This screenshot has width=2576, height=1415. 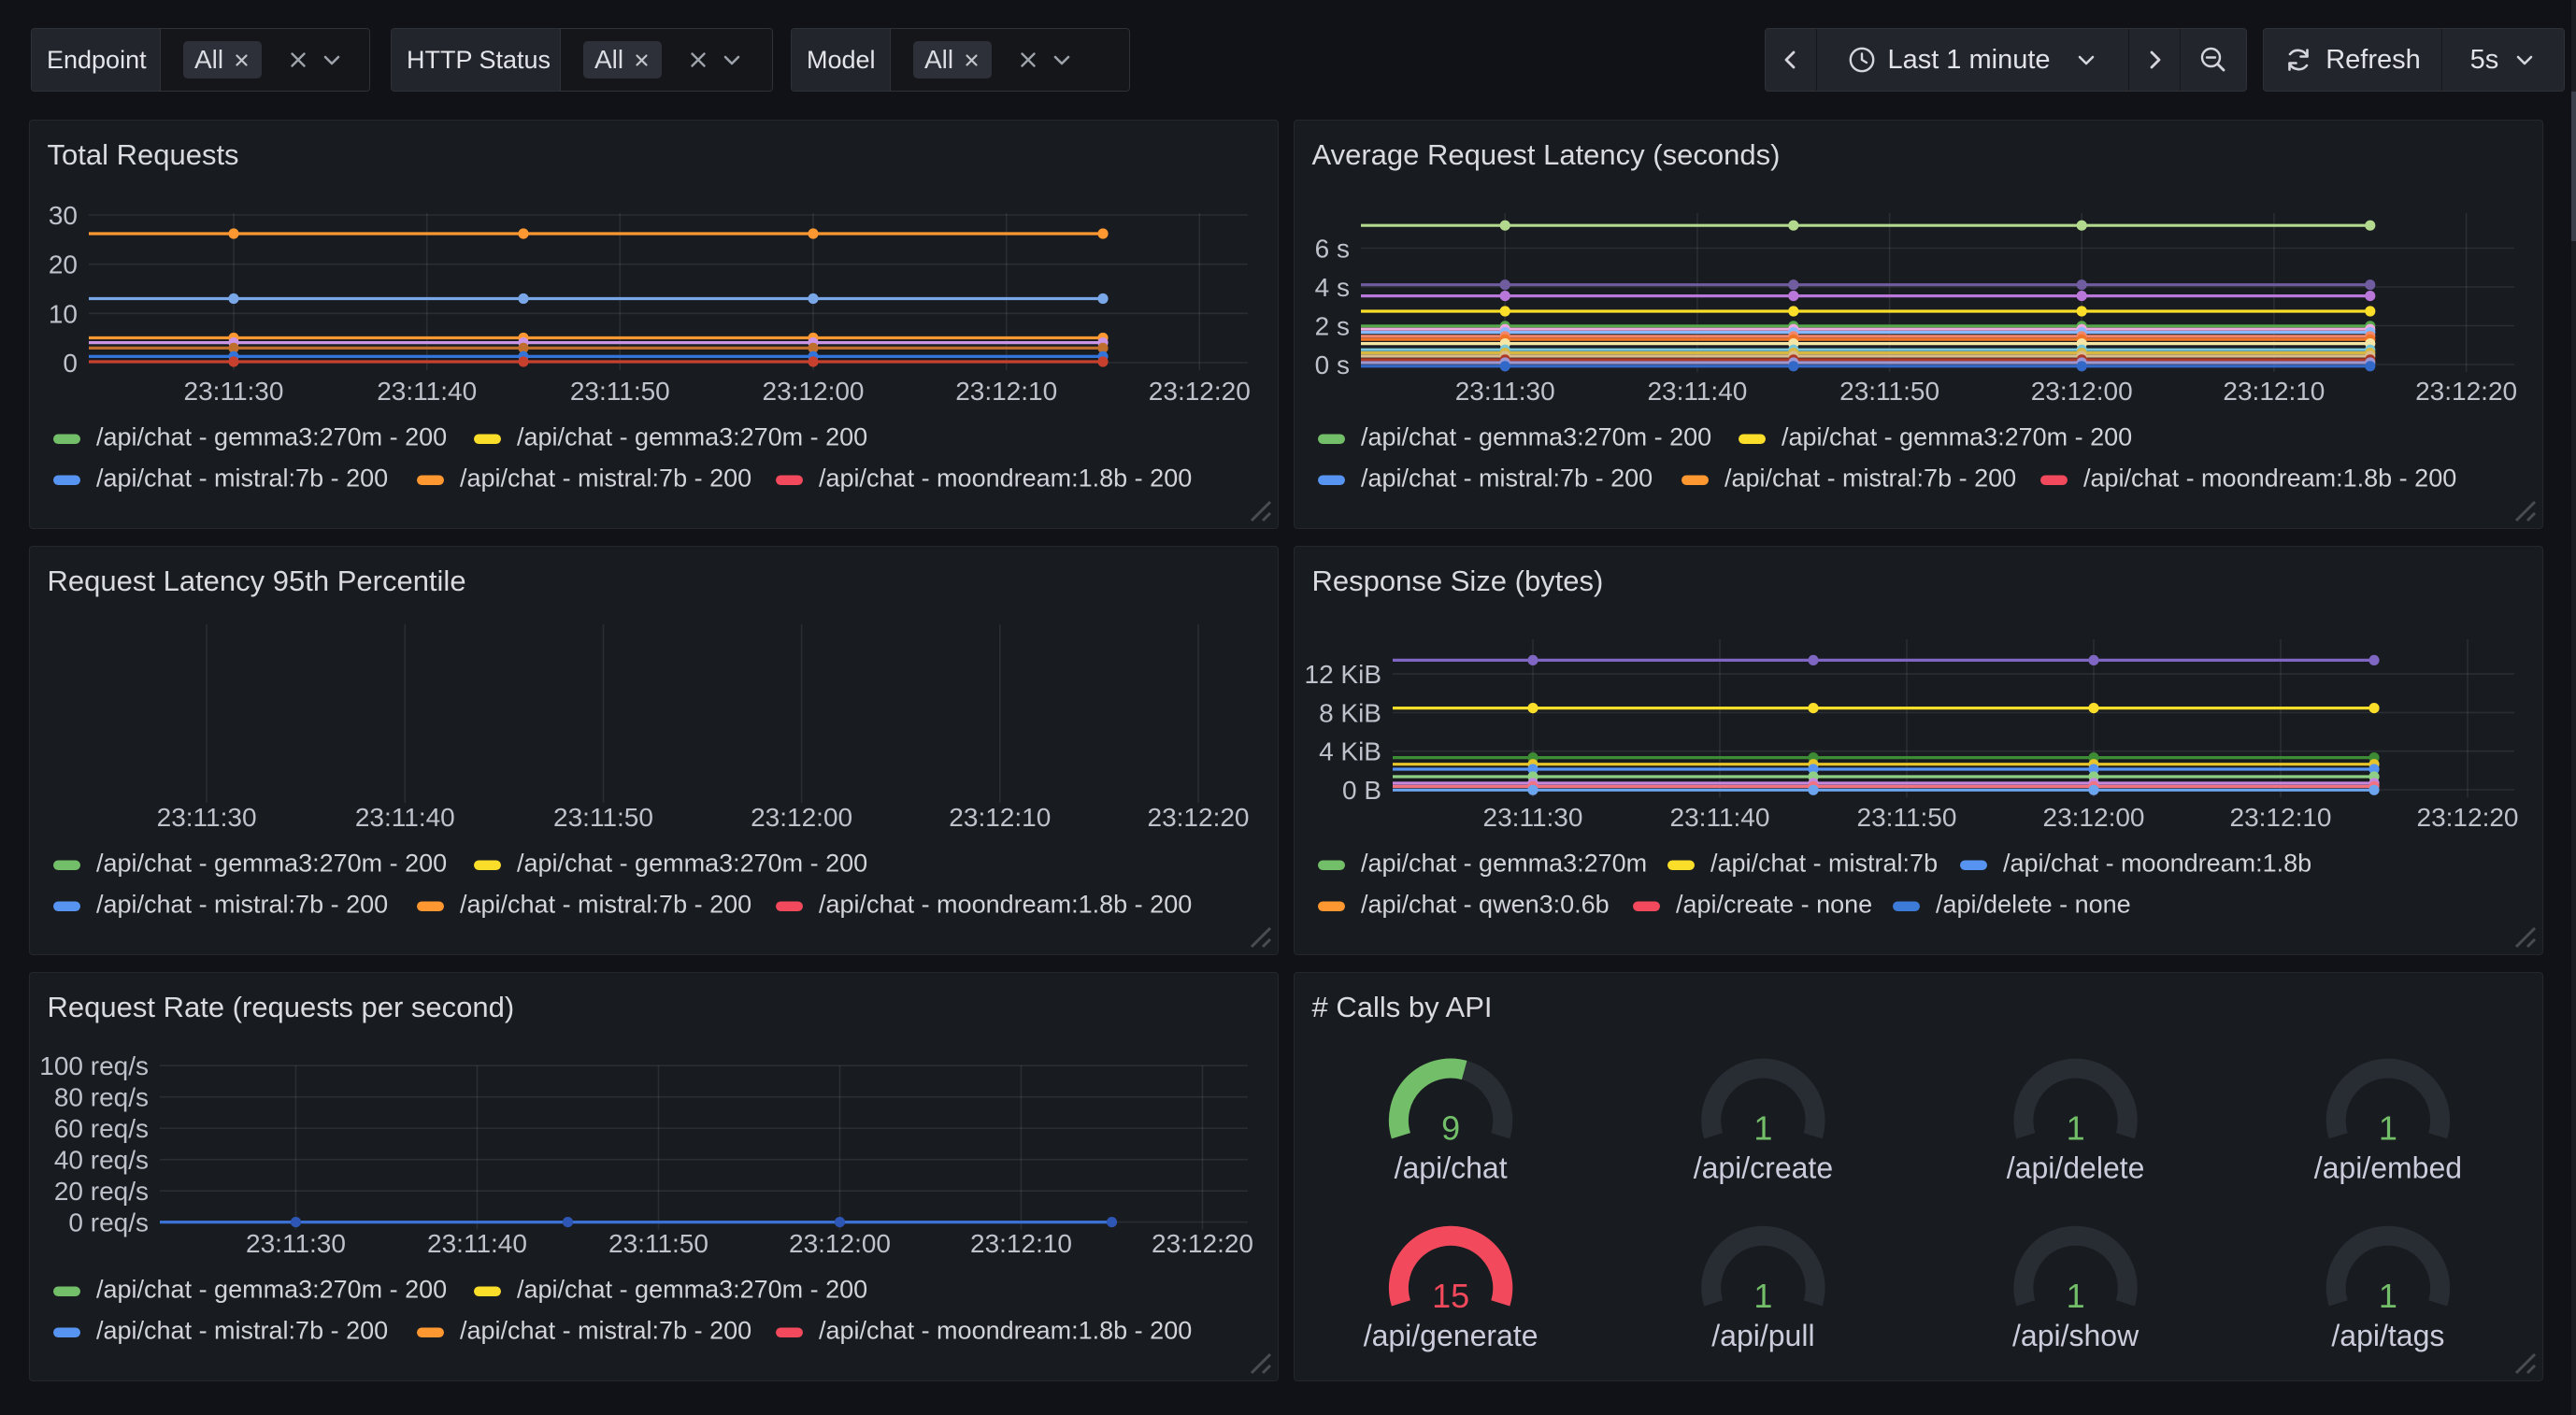 What do you see at coordinates (1450, 1129) in the screenshot?
I see `svg-text: 9` at bounding box center [1450, 1129].